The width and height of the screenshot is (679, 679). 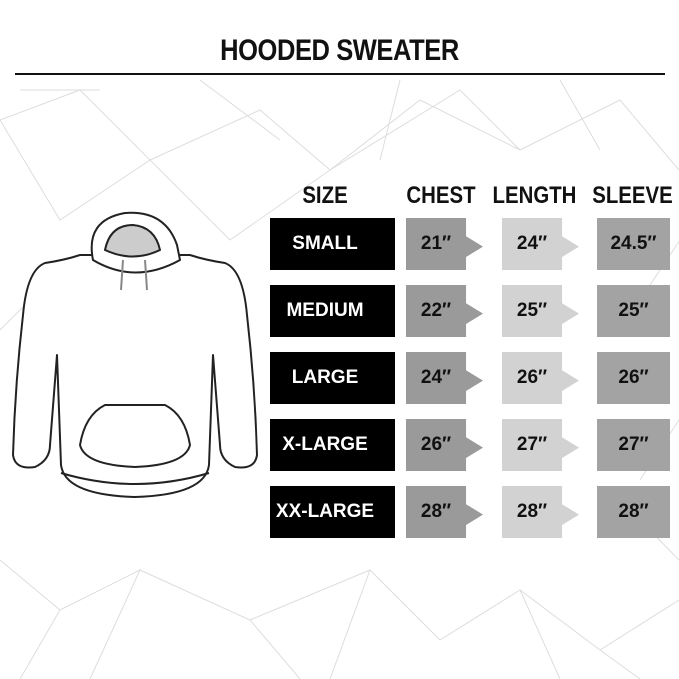 I want to click on chart-title: HOODED SWEATER, so click(x=339, y=50).